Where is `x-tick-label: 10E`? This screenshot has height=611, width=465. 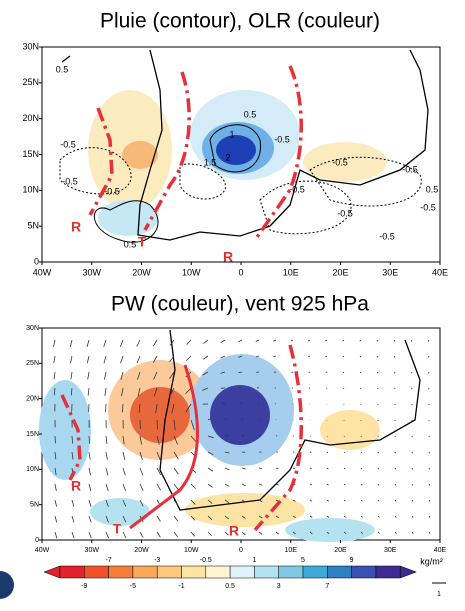
x-tick-label: 10E is located at coordinates (291, 550).